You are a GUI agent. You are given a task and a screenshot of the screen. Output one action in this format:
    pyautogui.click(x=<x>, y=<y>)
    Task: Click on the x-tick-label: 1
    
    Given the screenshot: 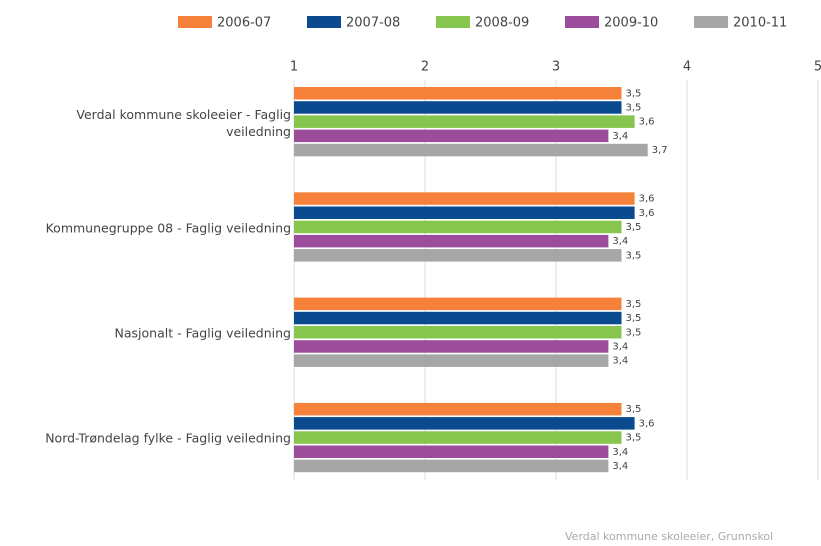 What is the action you would take?
    pyautogui.click(x=294, y=67)
    